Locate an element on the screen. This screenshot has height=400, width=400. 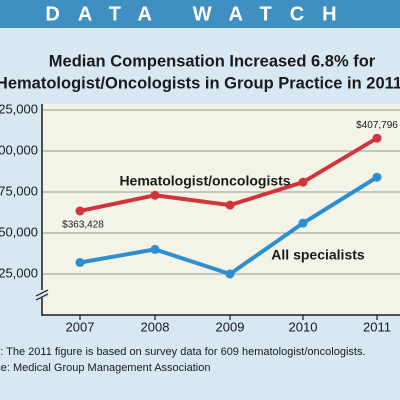
y-tick-label: $400,000 is located at coordinates (19, 149).